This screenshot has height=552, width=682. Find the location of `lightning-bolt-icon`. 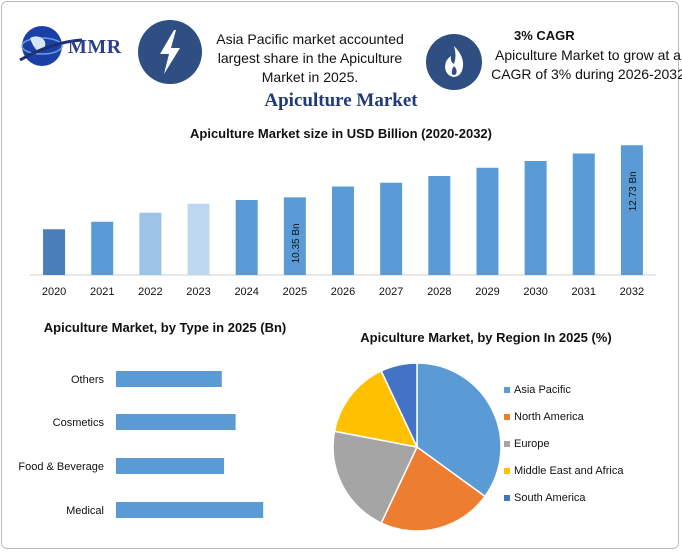

lightning-bolt-icon is located at coordinates (170, 52).